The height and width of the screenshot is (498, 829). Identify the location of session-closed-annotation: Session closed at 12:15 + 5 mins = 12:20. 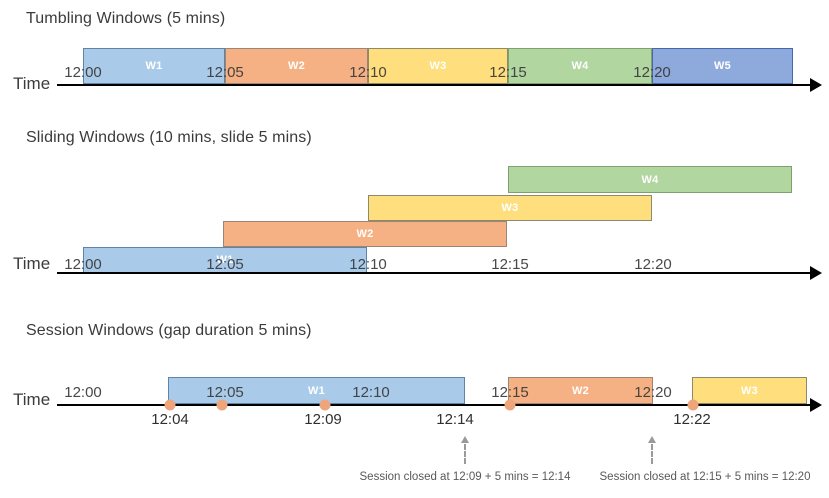
(705, 477).